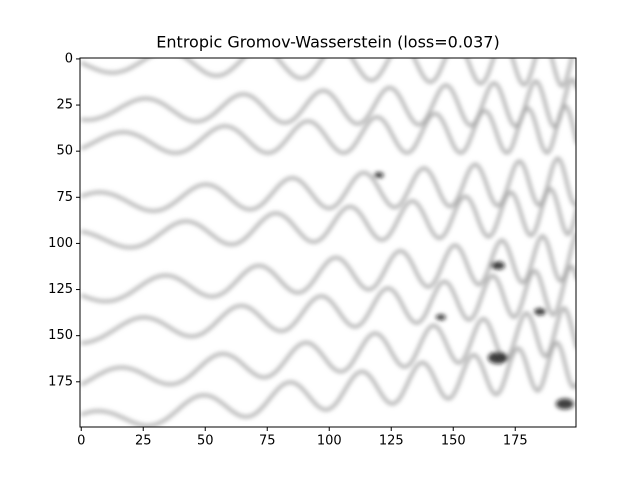 Image resolution: width=640 pixels, height=480 pixels. Describe the element at coordinates (64, 197) in the screenshot. I see `y-tick-label: 75` at that location.